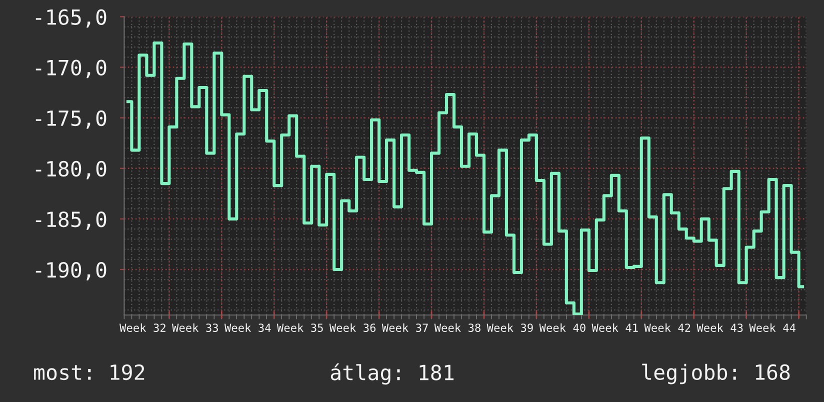 The image size is (824, 402). I want to click on x-tick-label: Week 38, so click(457, 327).